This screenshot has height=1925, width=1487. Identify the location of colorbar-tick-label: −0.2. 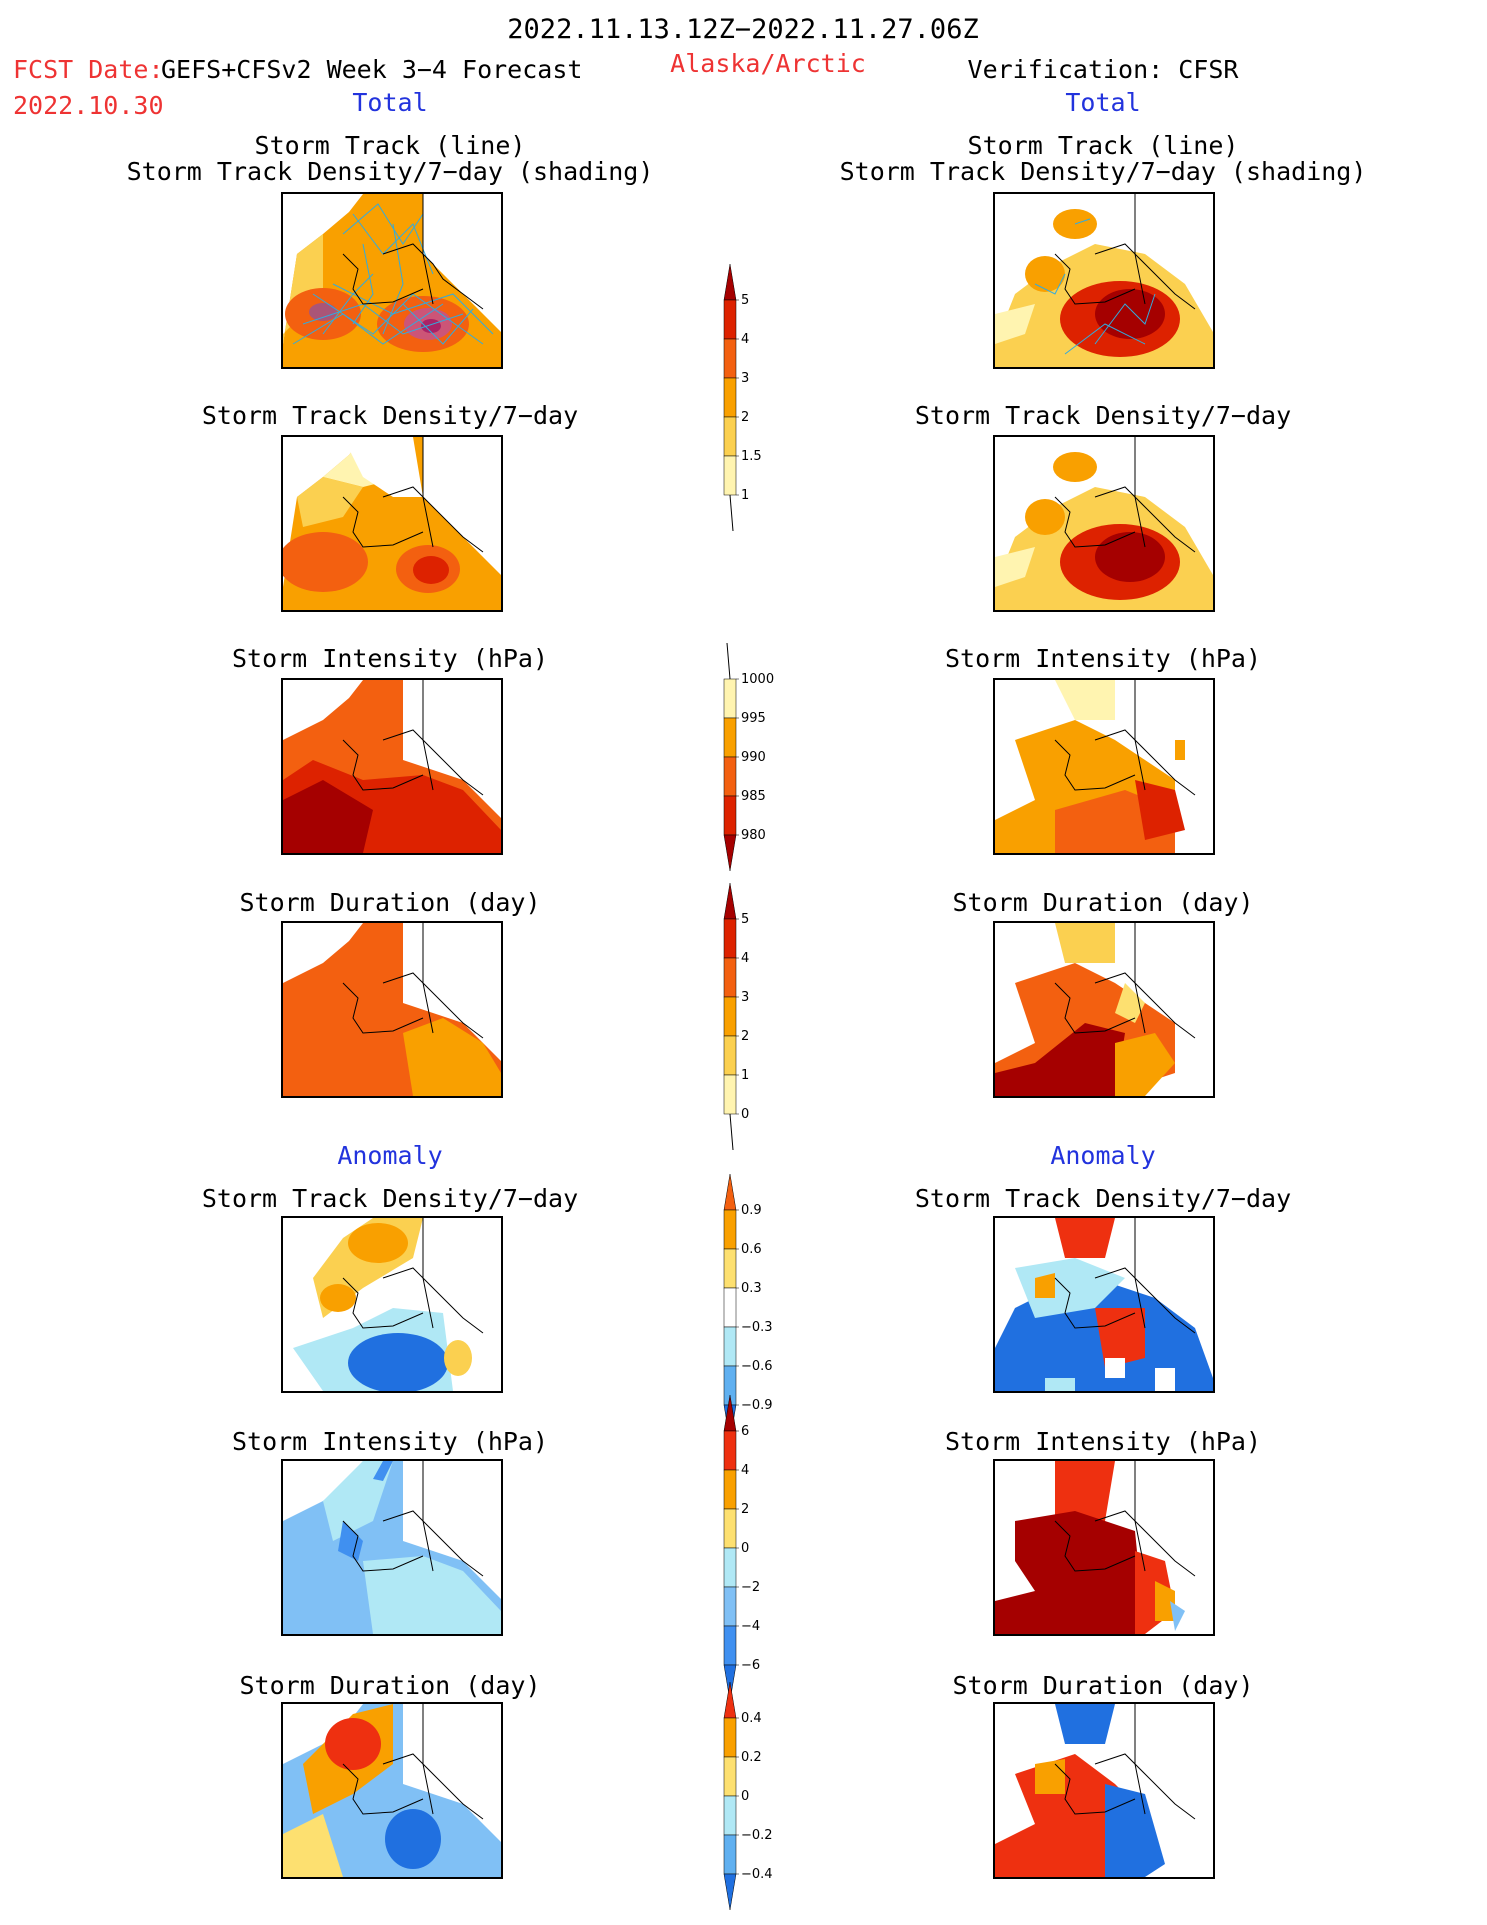
(757, 1835).